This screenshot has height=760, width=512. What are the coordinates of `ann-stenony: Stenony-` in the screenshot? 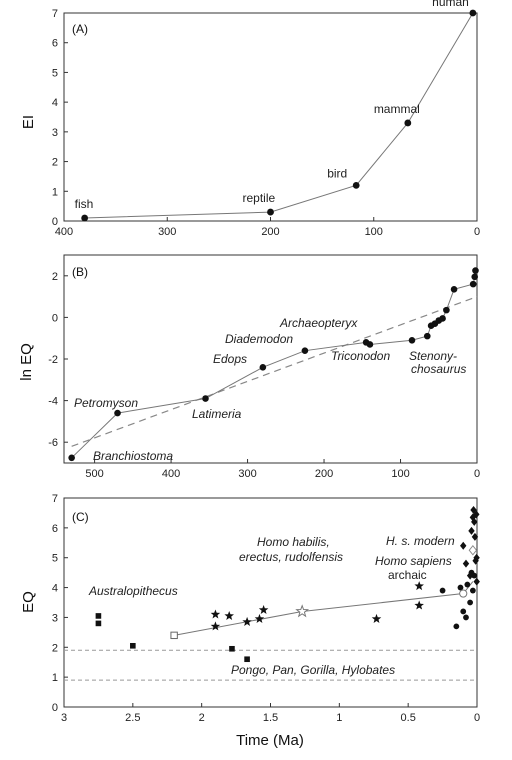 It's located at (433, 356).